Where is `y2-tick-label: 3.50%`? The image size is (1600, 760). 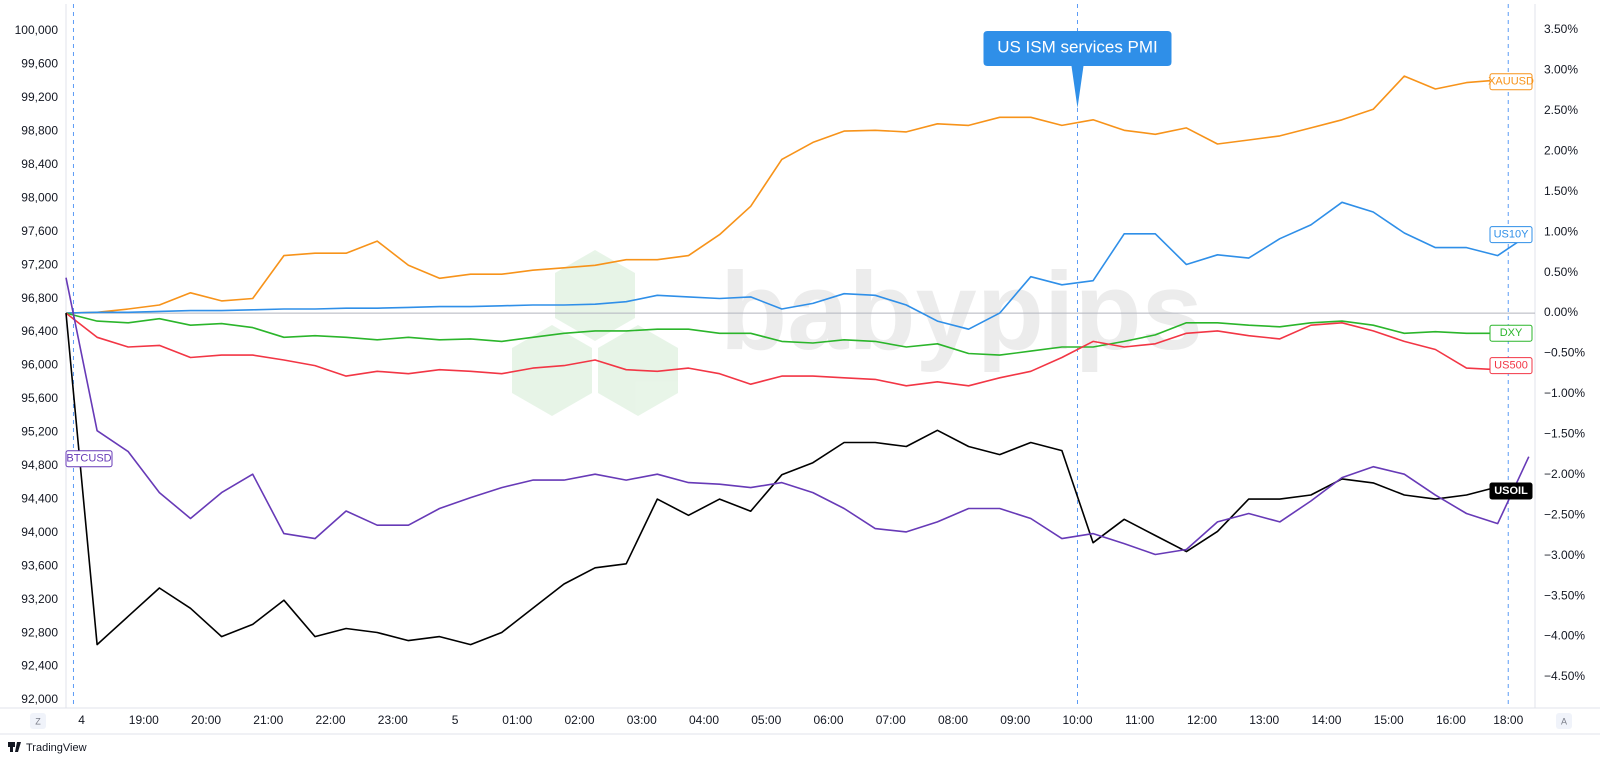 y2-tick-label: 3.50% is located at coordinates (1561, 29).